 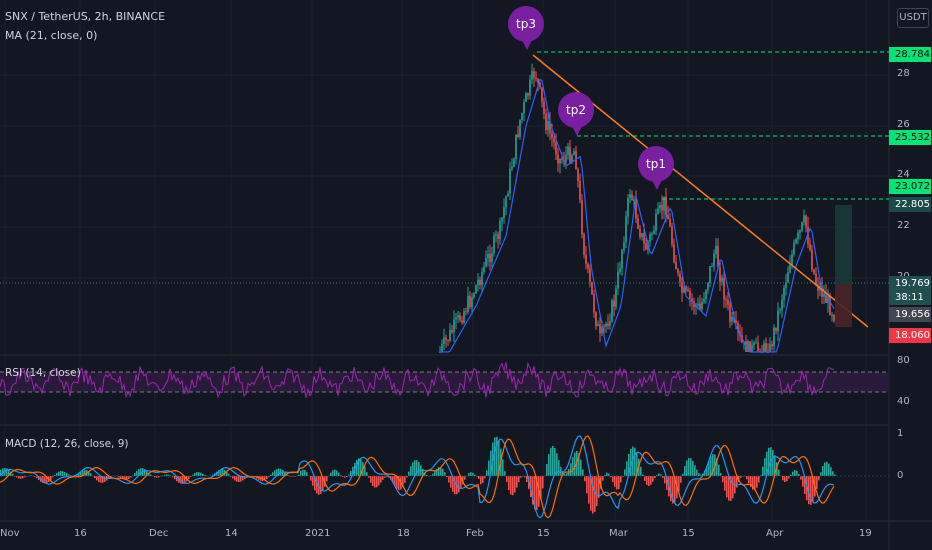 What do you see at coordinates (85, 16) in the screenshot?
I see `symbol-title: SNX / TetherUS, 2h, BINANCE` at bounding box center [85, 16].